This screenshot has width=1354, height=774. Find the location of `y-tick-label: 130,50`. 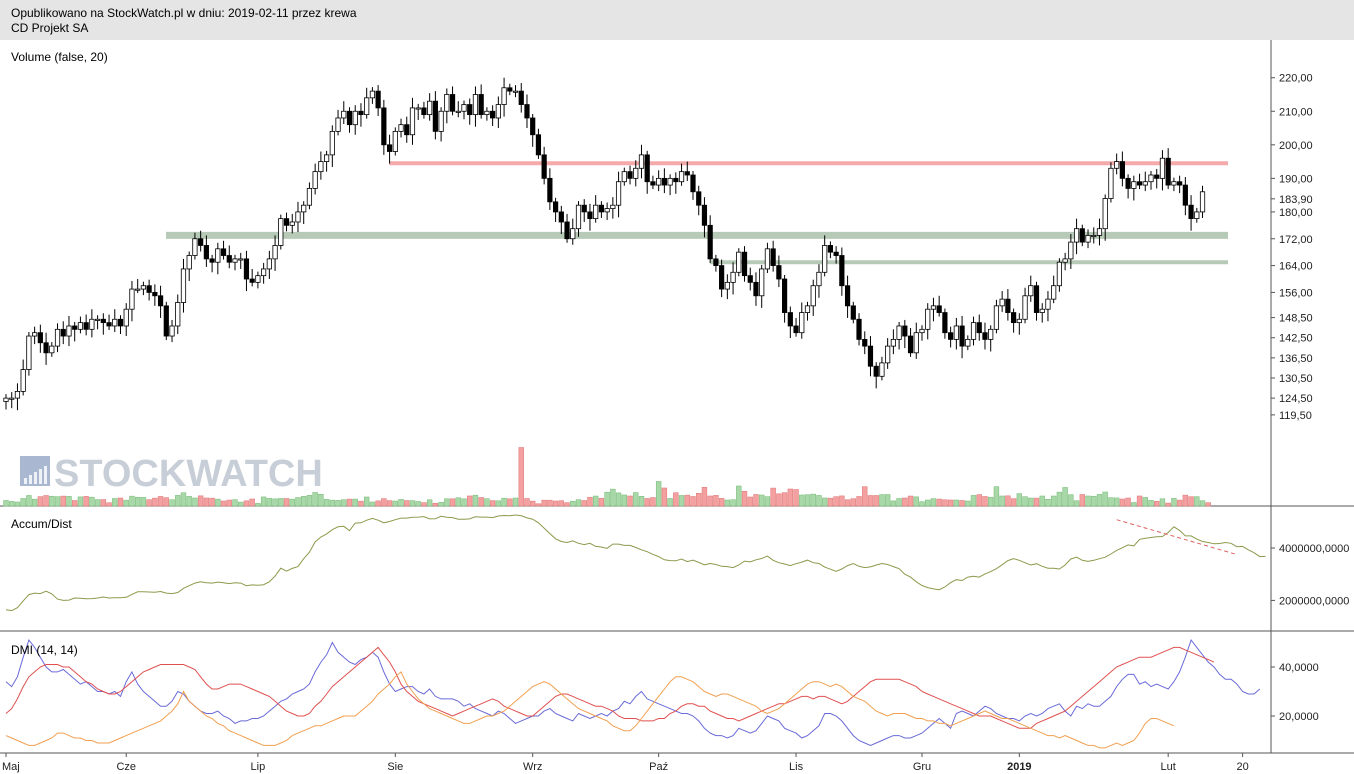

y-tick-label: 130,50 is located at coordinates (1296, 379).